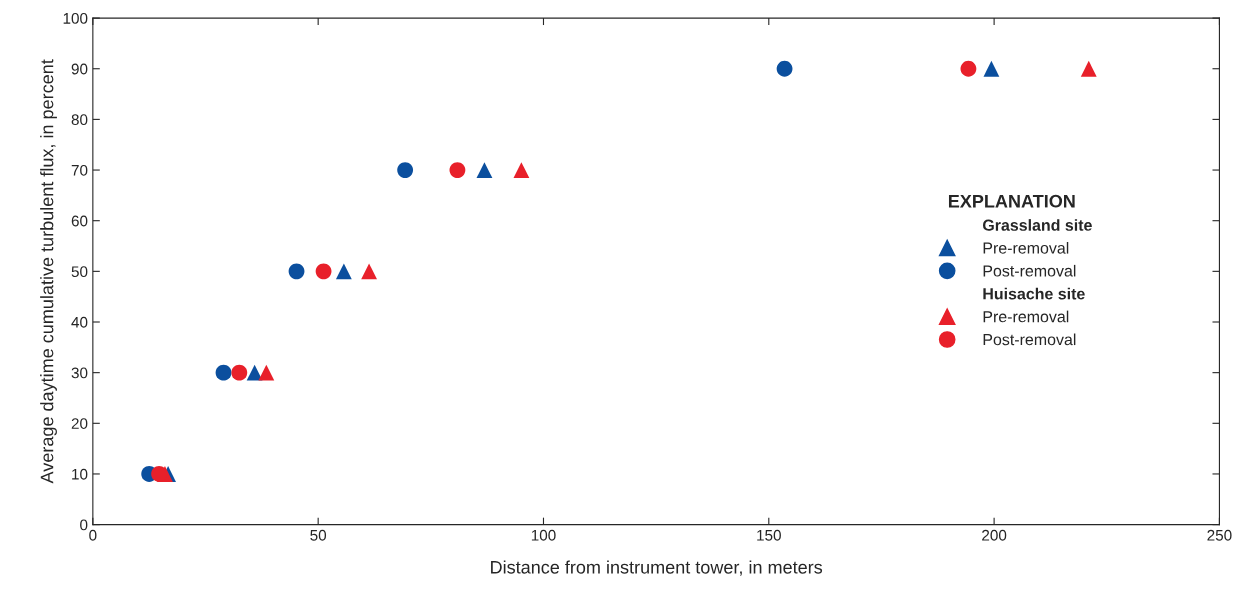  I want to click on y-tick-label: 50, so click(79, 272).